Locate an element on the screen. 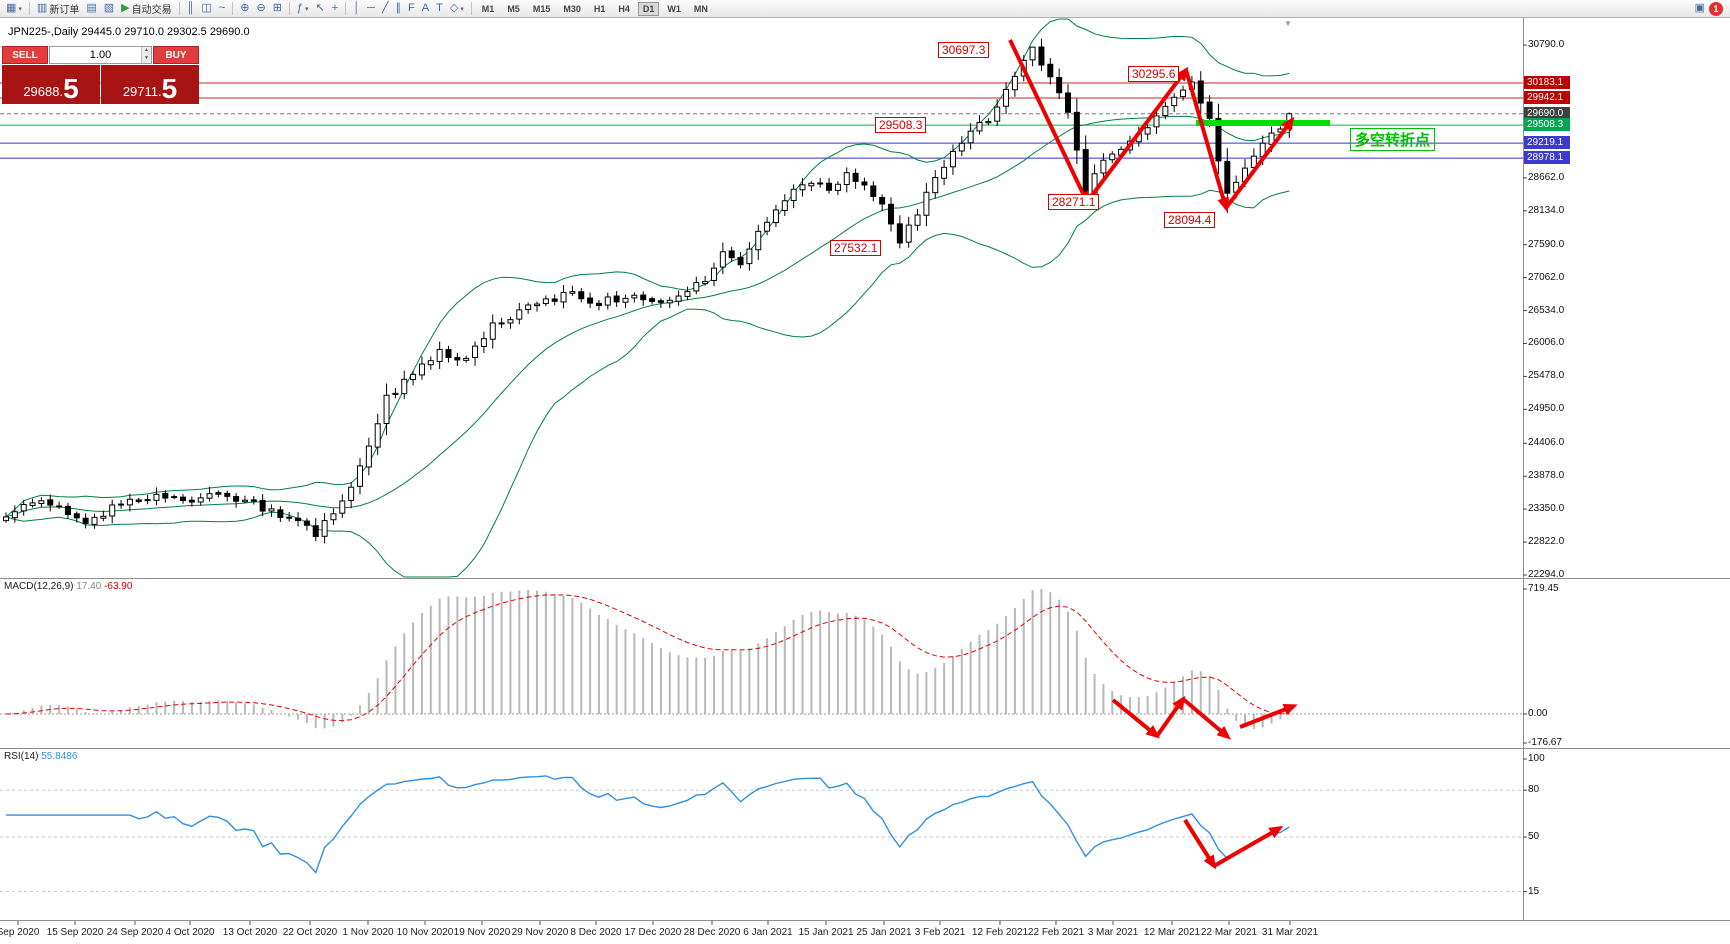 This screenshot has height=944, width=1730. sell-price-display: 29688. 5 is located at coordinates (51, 84).